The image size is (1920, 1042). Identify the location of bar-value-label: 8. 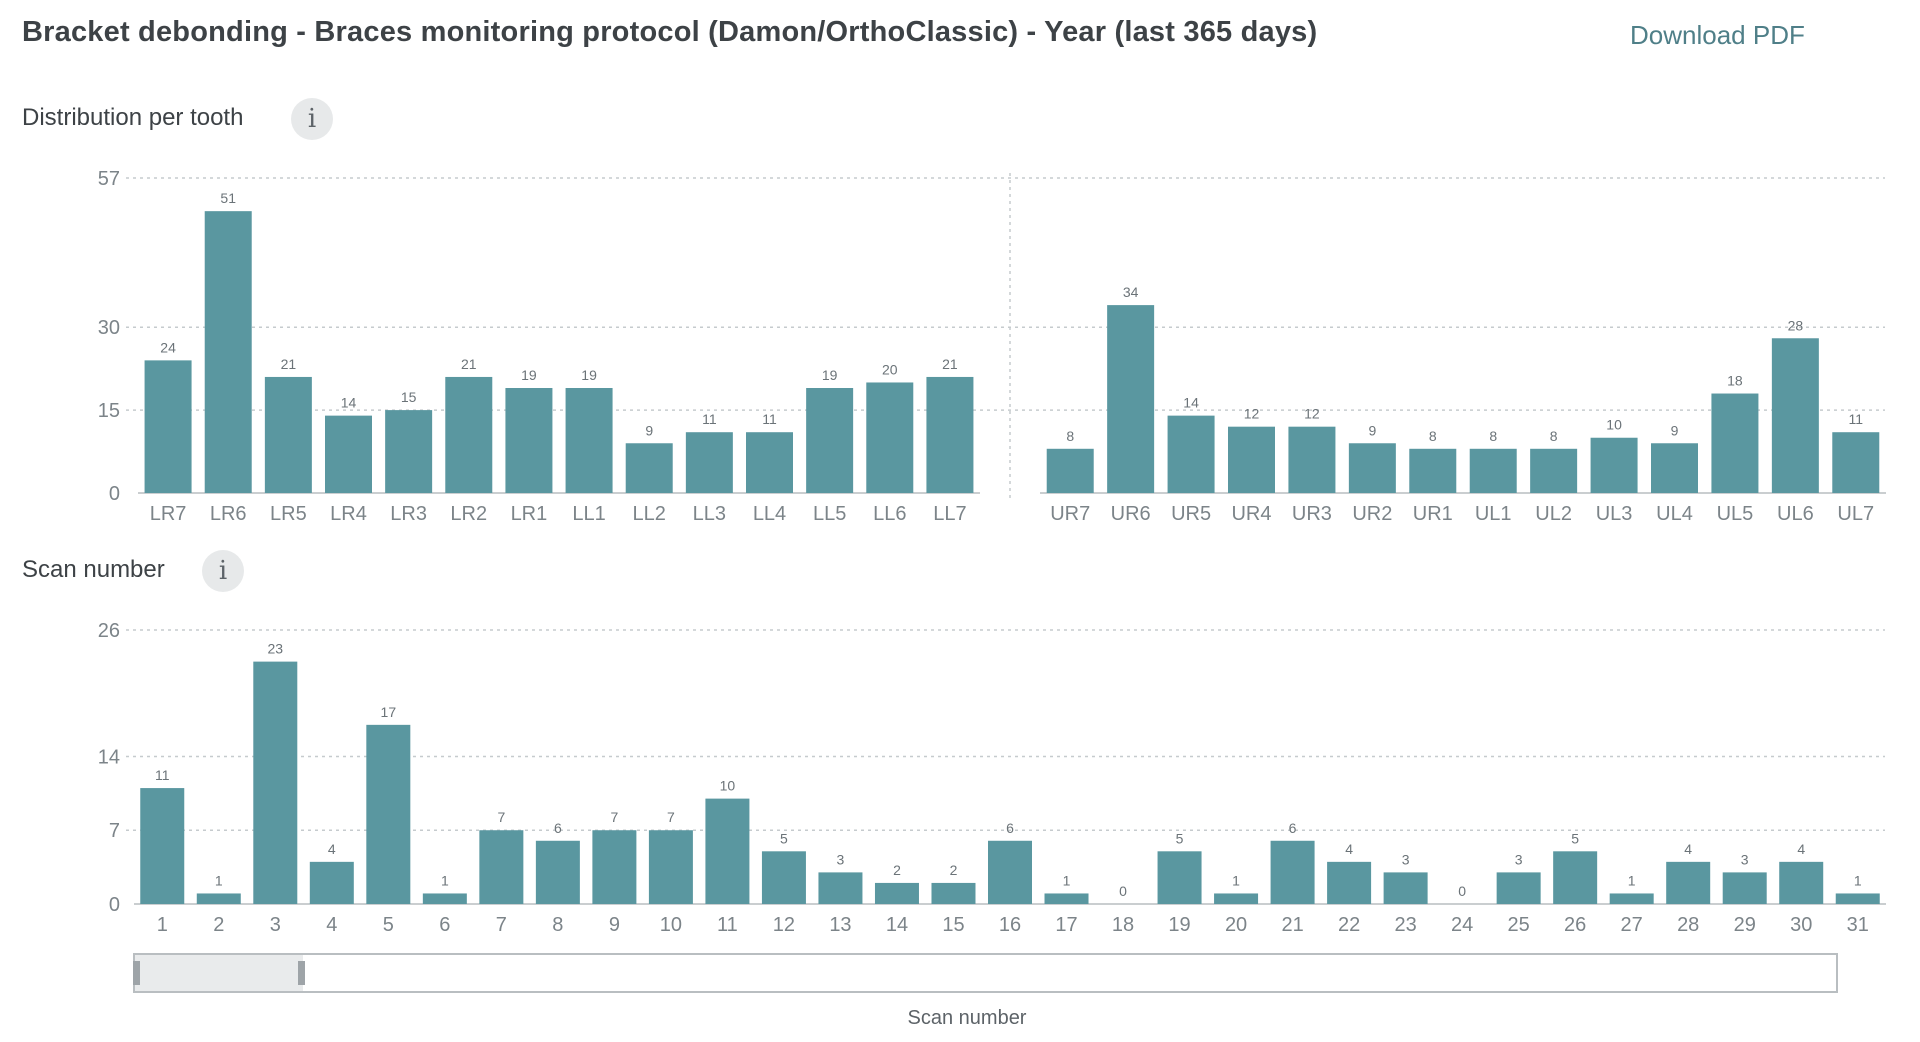
(1554, 436).